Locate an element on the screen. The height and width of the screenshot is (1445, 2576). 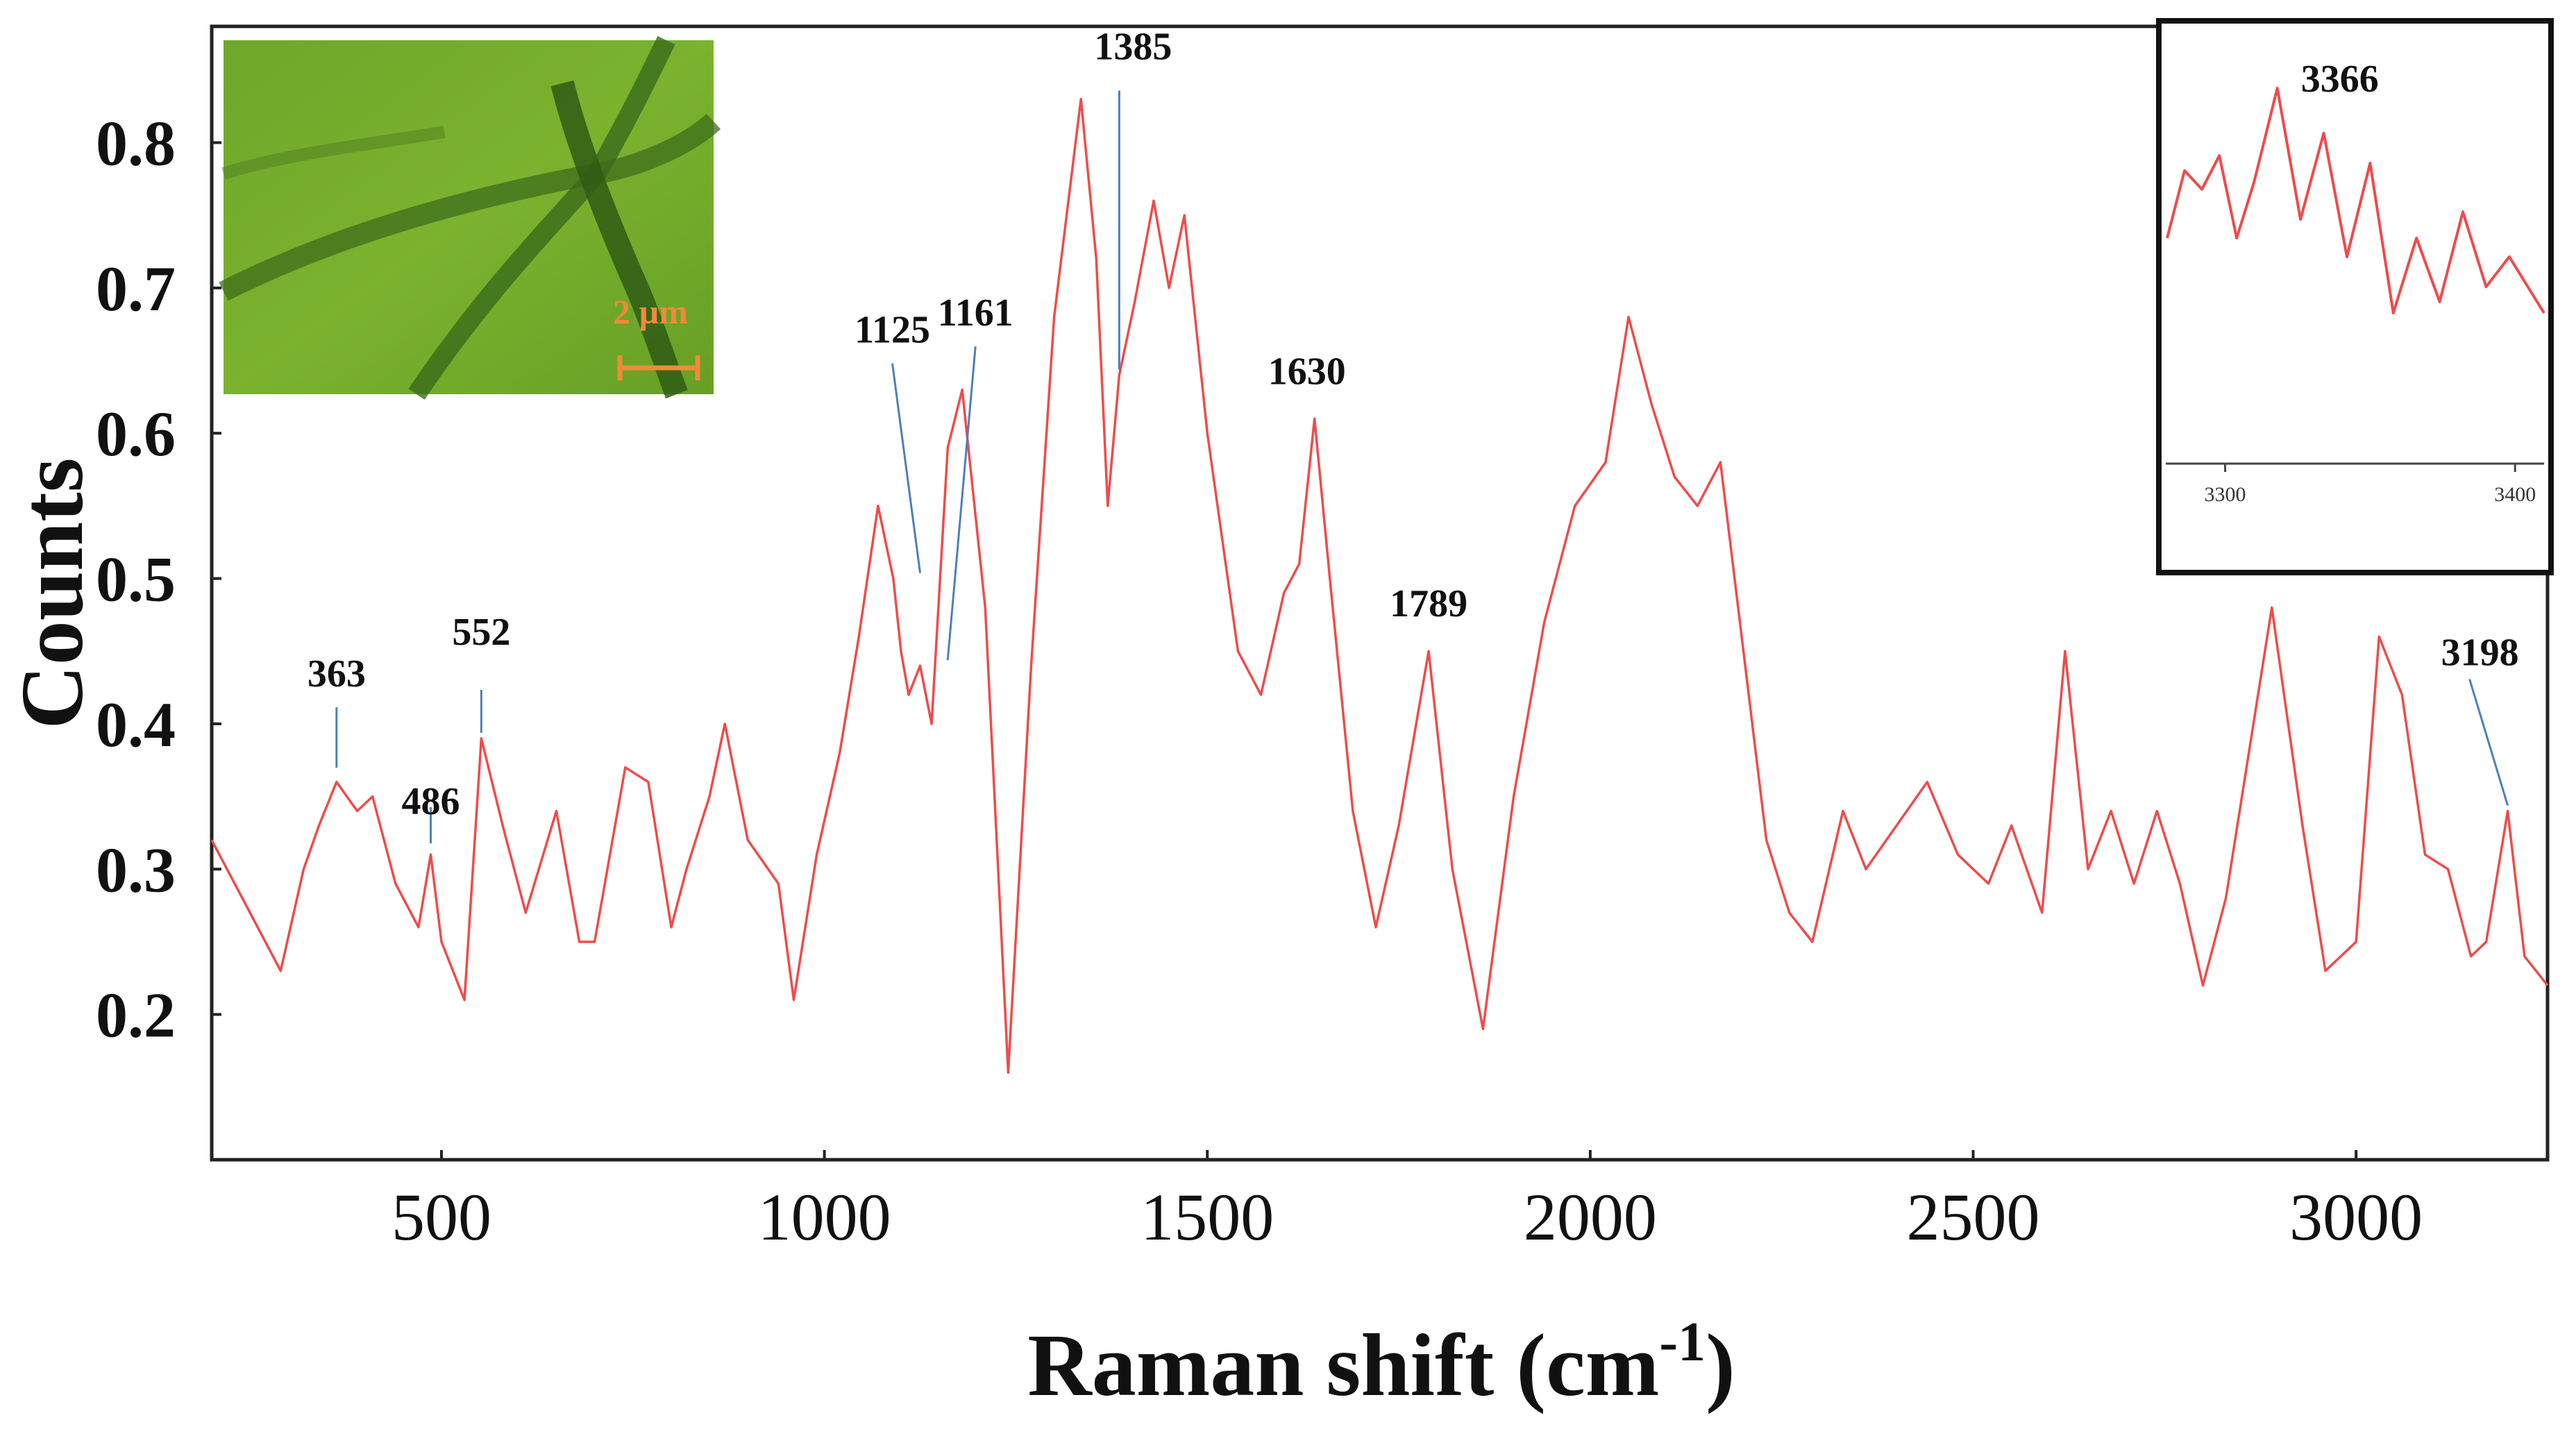
peak-label: 1630 is located at coordinates (1307, 371).